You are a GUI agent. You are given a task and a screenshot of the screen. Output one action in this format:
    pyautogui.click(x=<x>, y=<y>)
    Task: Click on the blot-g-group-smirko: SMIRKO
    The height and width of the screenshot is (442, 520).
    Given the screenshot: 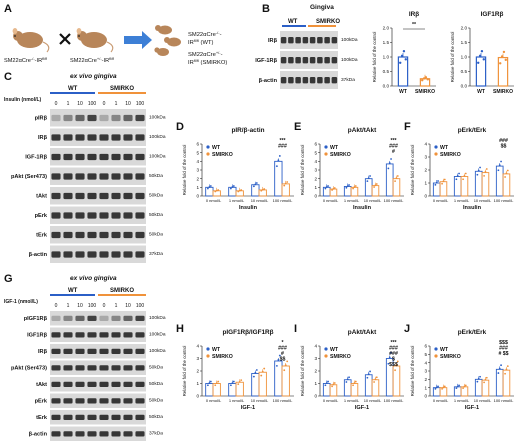 What is the action you would take?
    pyautogui.click(x=122, y=291)
    